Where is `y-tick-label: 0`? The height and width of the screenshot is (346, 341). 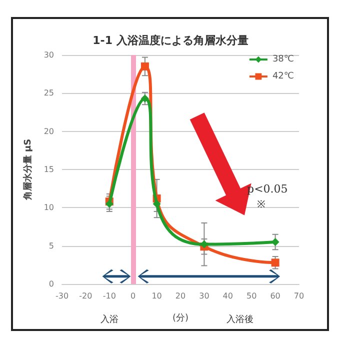 y-tick-label: 0 is located at coordinates (51, 284).